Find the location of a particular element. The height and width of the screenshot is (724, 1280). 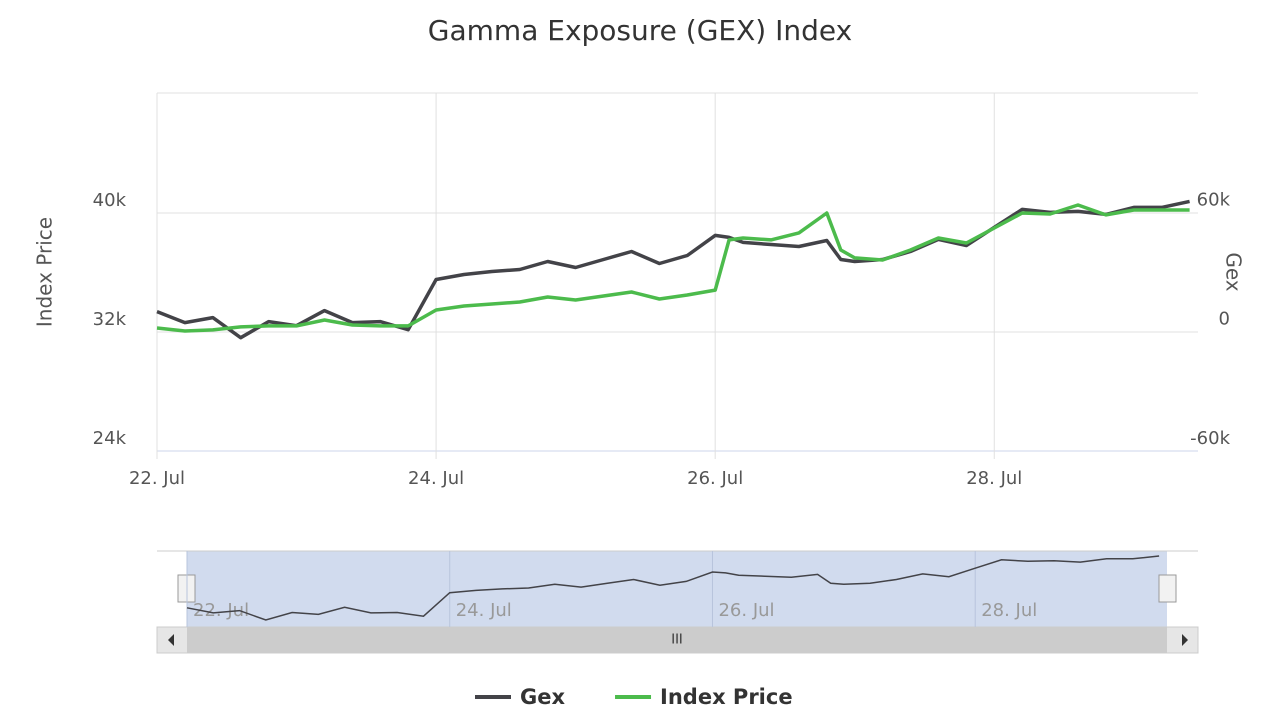

navigator-tick-label: 28. Jul is located at coordinates (1009, 610).